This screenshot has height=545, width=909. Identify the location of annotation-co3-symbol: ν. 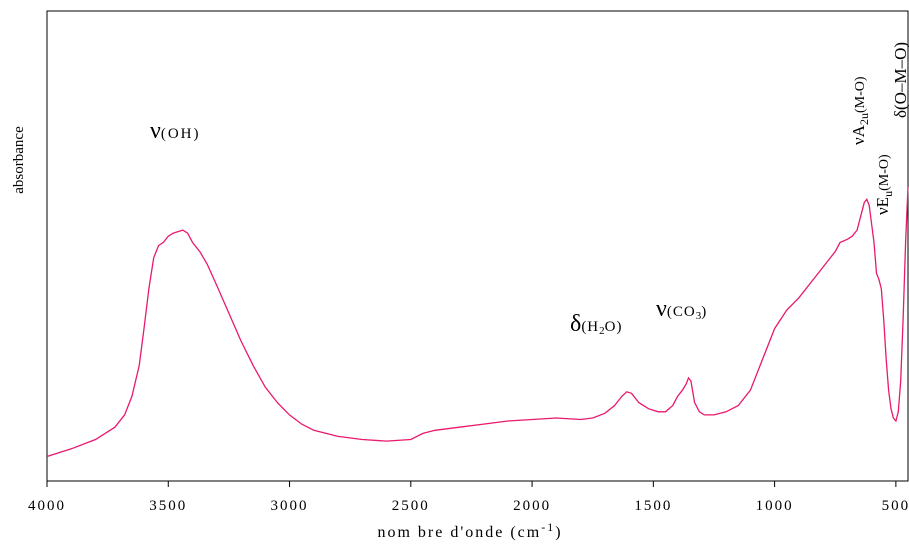
(661, 309).